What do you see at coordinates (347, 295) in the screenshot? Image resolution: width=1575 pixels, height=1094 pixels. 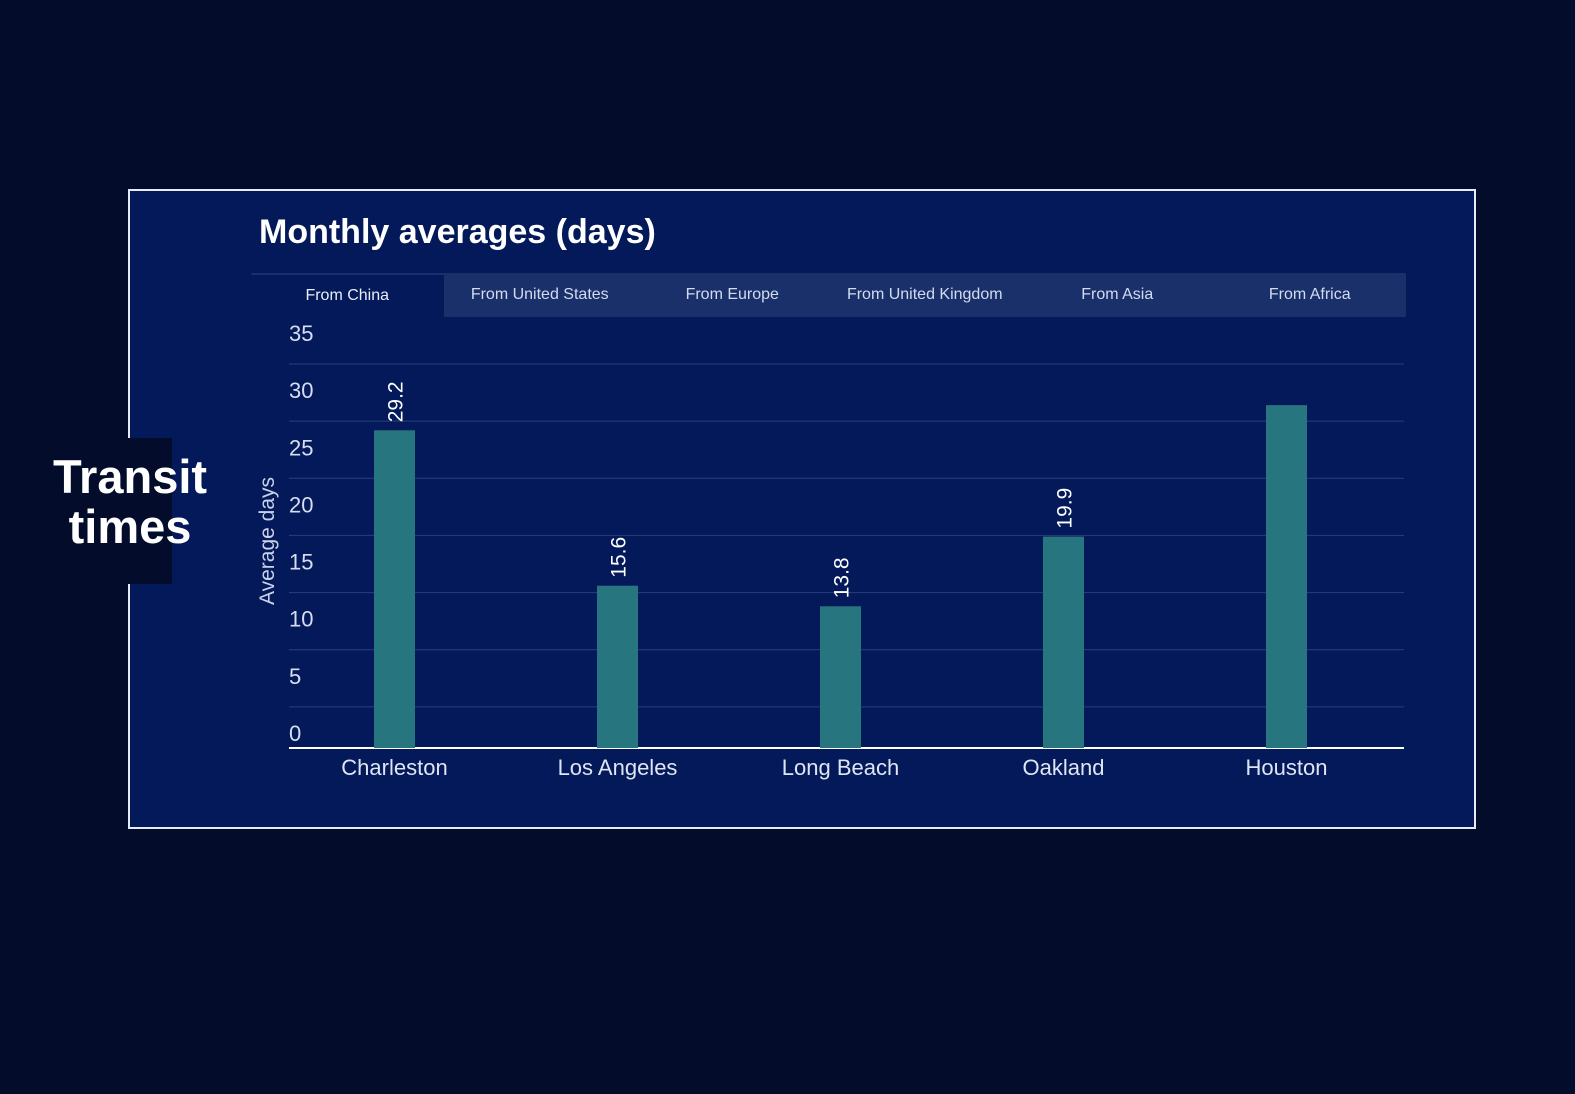 I see `tab-from-china: From China` at bounding box center [347, 295].